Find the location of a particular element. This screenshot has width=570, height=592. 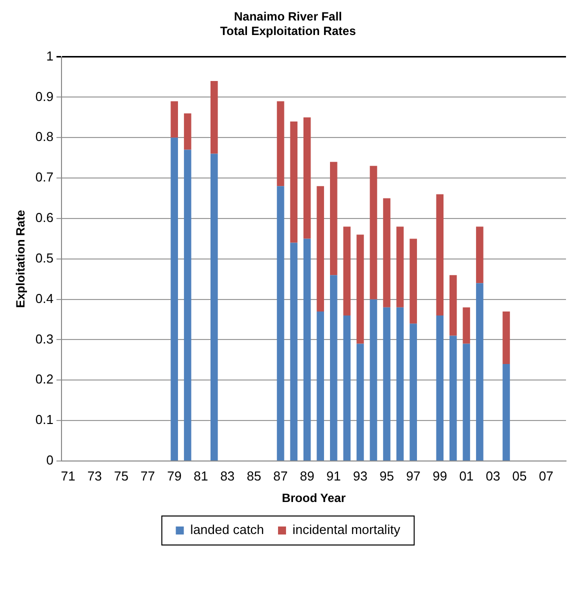

x-tick-label: 03 is located at coordinates (493, 476).